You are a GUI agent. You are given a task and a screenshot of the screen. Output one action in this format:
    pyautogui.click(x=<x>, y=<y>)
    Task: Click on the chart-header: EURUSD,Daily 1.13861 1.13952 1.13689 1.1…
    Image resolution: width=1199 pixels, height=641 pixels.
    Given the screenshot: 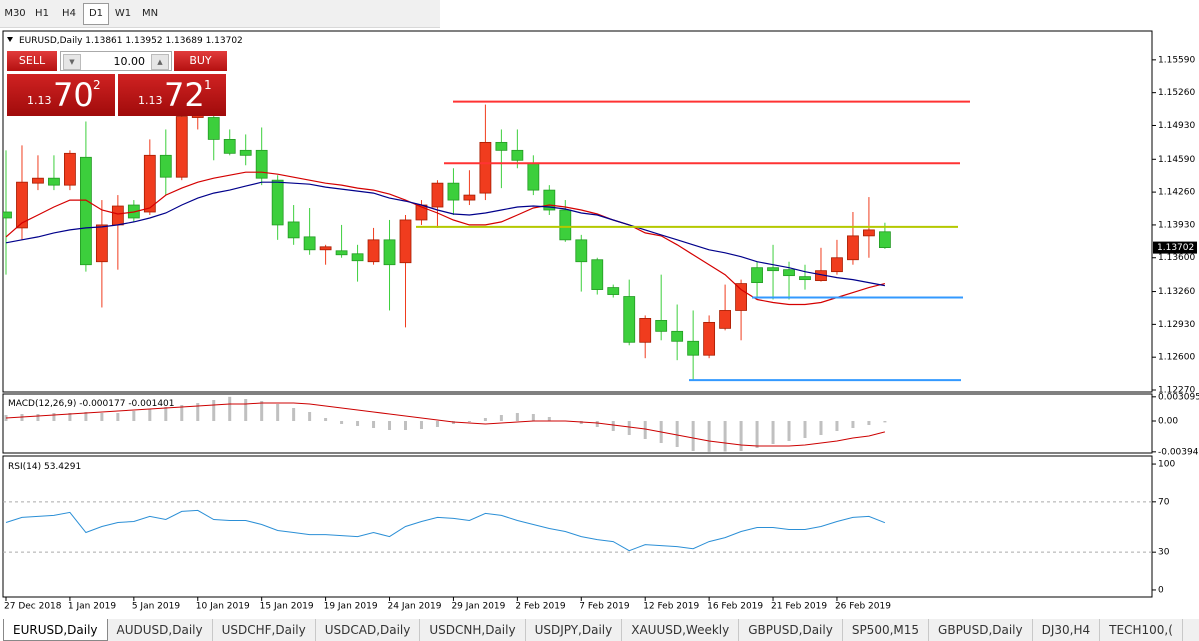 What is the action you would take?
    pyautogui.click(x=131, y=41)
    